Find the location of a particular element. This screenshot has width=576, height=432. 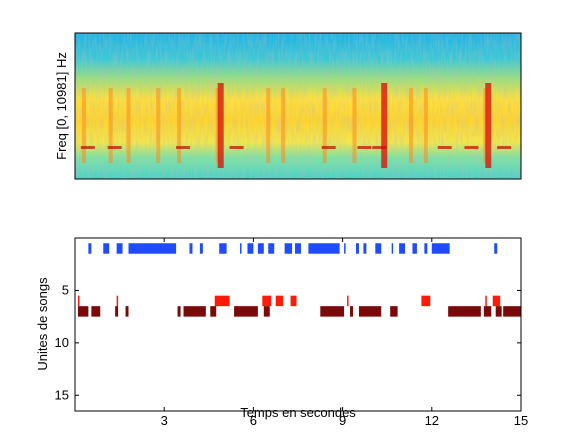

x-tick-label: 9 is located at coordinates (342, 420).